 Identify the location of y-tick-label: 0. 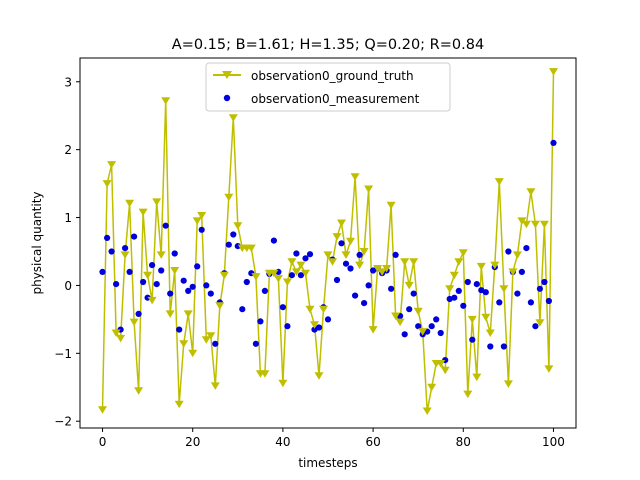
(68, 286).